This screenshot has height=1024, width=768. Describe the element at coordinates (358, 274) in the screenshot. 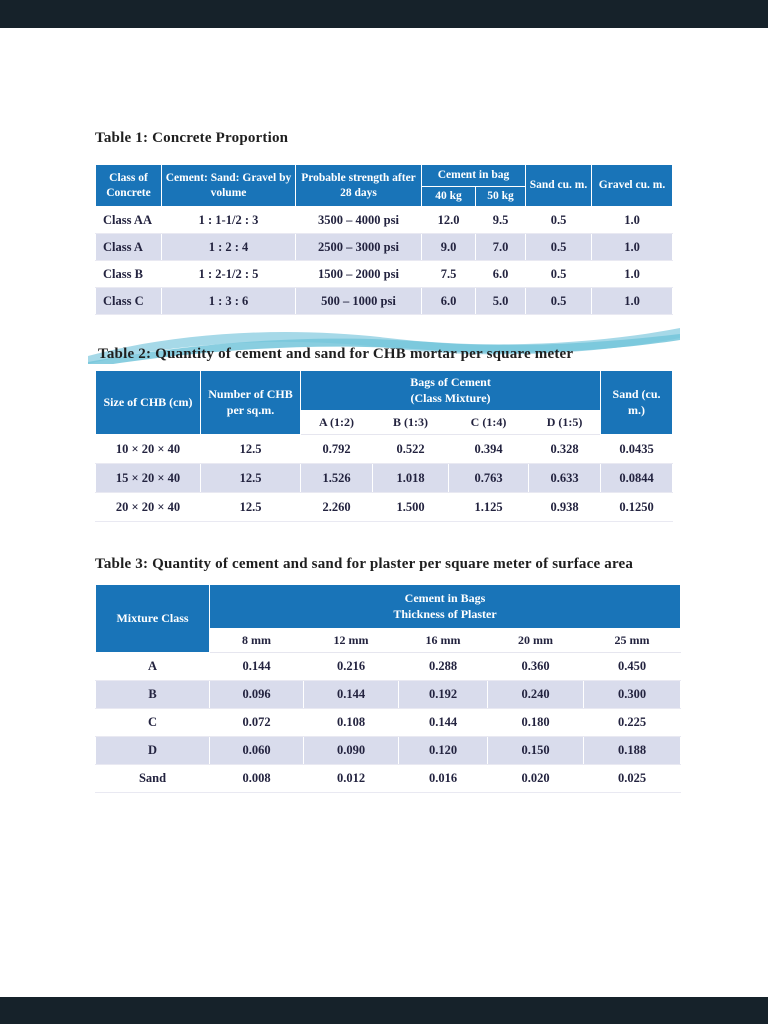

I see `cell: 1500 – 2000 psi` at that location.